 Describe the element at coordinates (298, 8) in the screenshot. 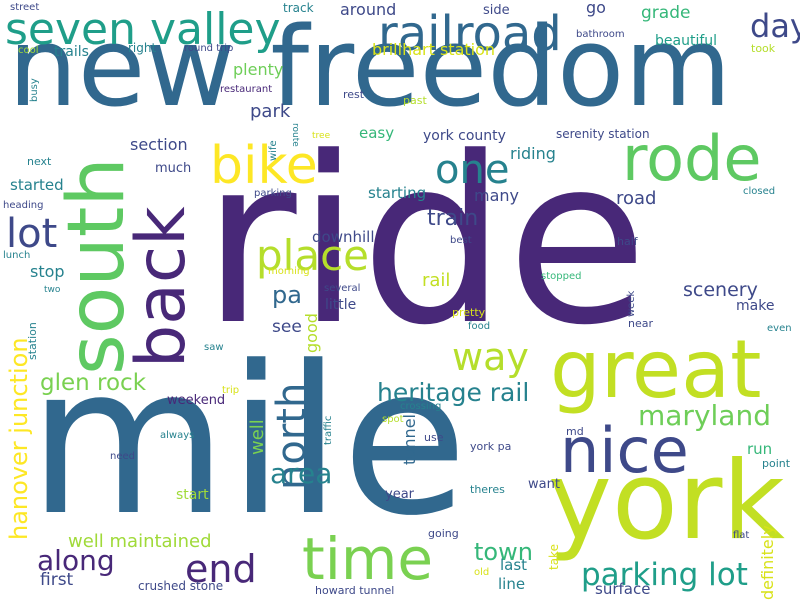

I see `word-track: track` at that location.